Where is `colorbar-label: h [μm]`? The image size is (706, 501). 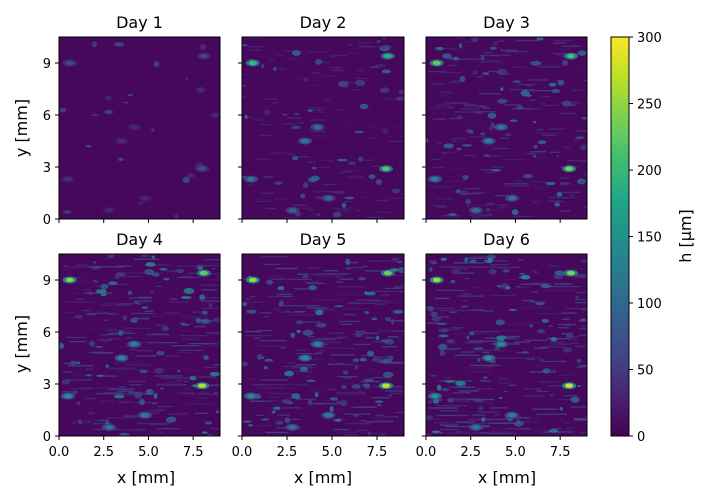 colorbar-label: h [μm] is located at coordinates (685, 235).